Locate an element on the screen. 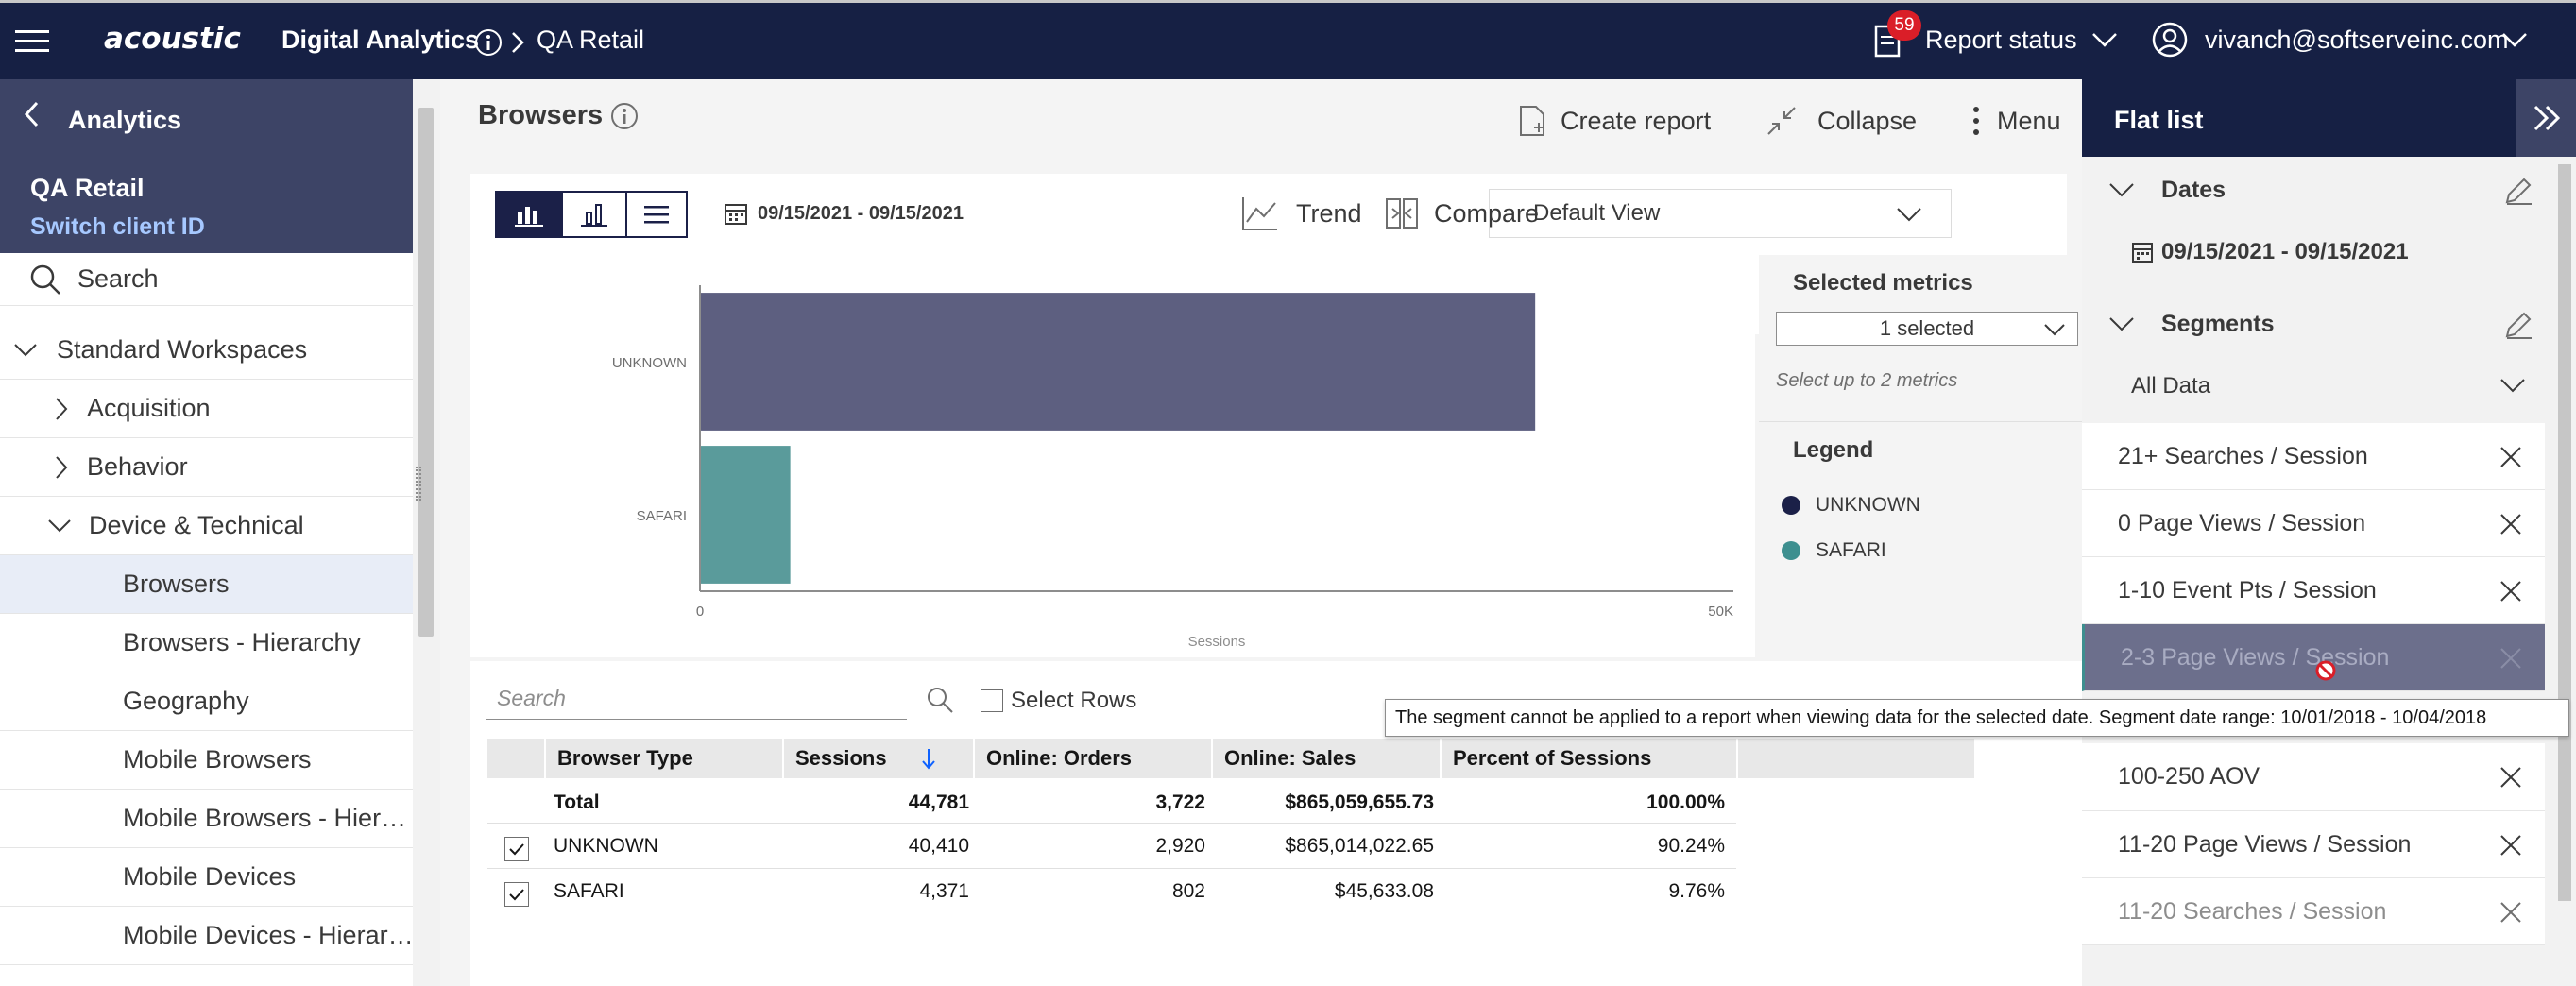  column-header-online-sales: Online: Sales is located at coordinates (1327, 758).